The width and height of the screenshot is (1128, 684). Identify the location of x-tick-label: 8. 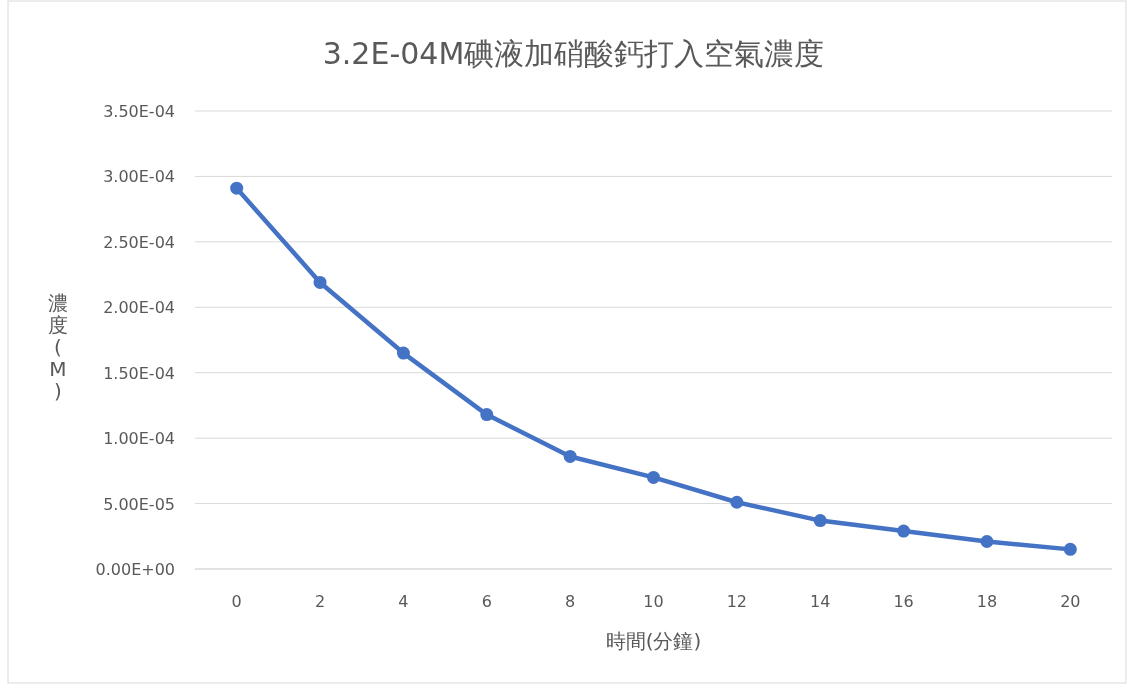
(570, 601).